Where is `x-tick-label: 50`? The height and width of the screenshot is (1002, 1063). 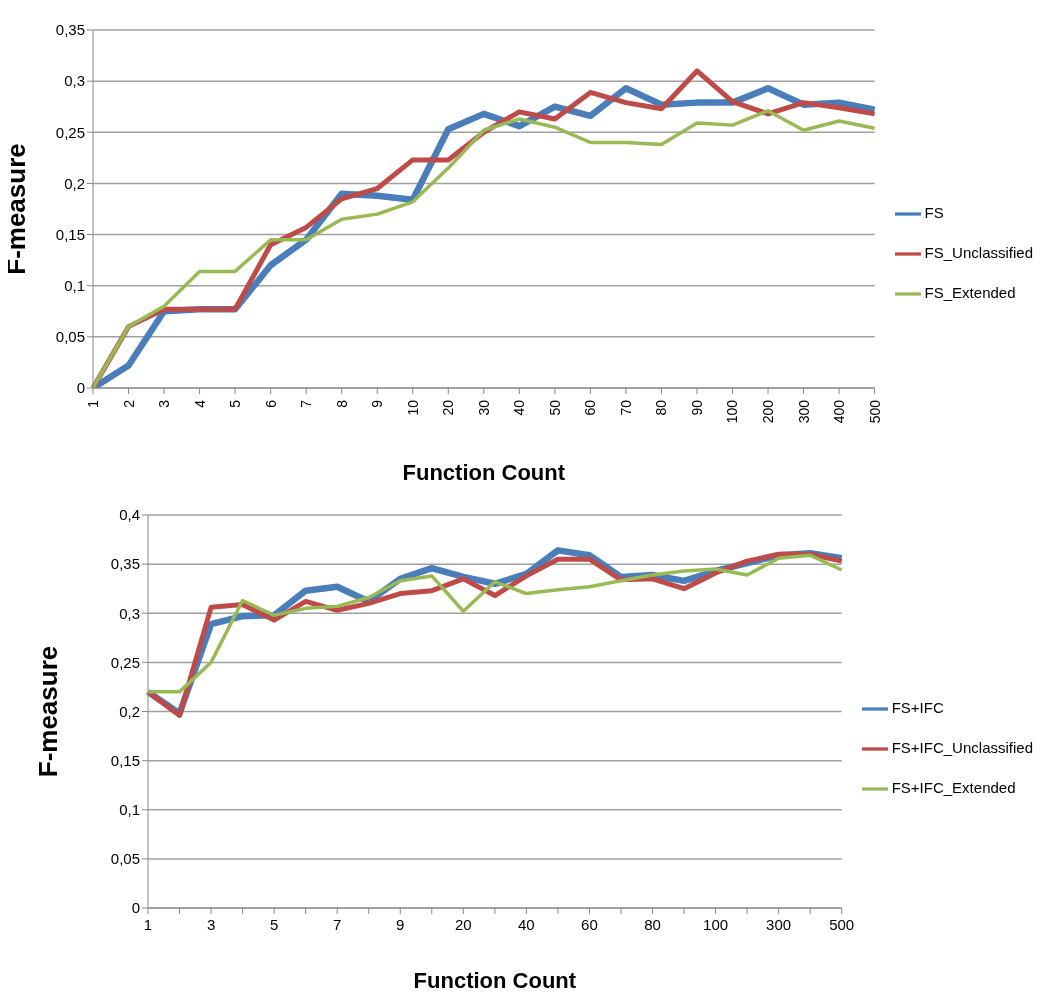 x-tick-label: 50 is located at coordinates (554, 407).